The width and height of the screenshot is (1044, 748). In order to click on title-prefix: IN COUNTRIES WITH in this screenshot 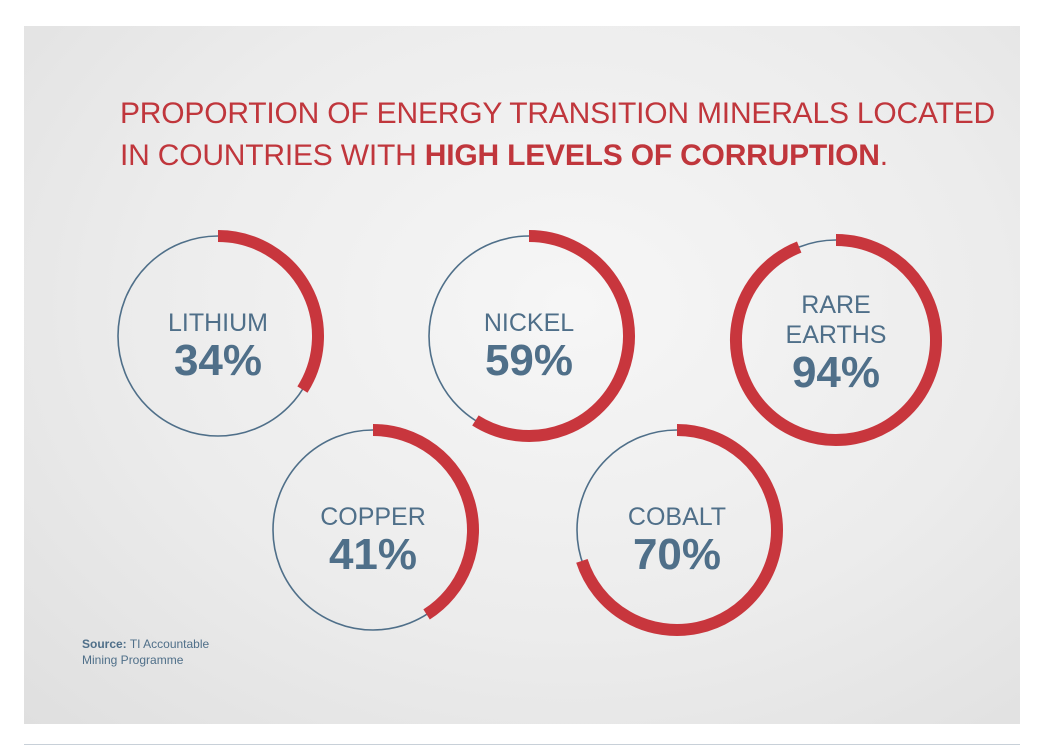, I will do `click(272, 155)`.